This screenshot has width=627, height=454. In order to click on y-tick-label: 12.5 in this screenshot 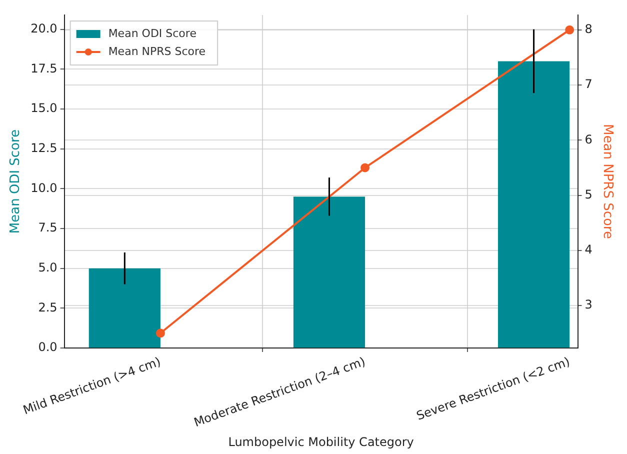, I will do `click(44, 147)`.